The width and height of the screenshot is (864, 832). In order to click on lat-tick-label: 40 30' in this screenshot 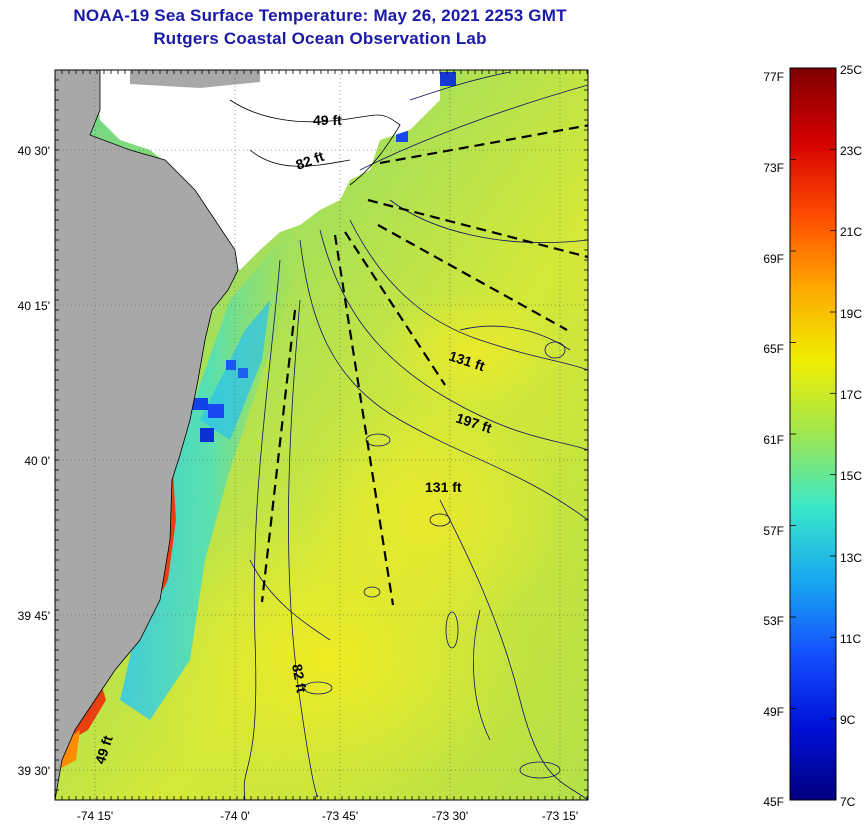, I will do `click(34, 151)`.